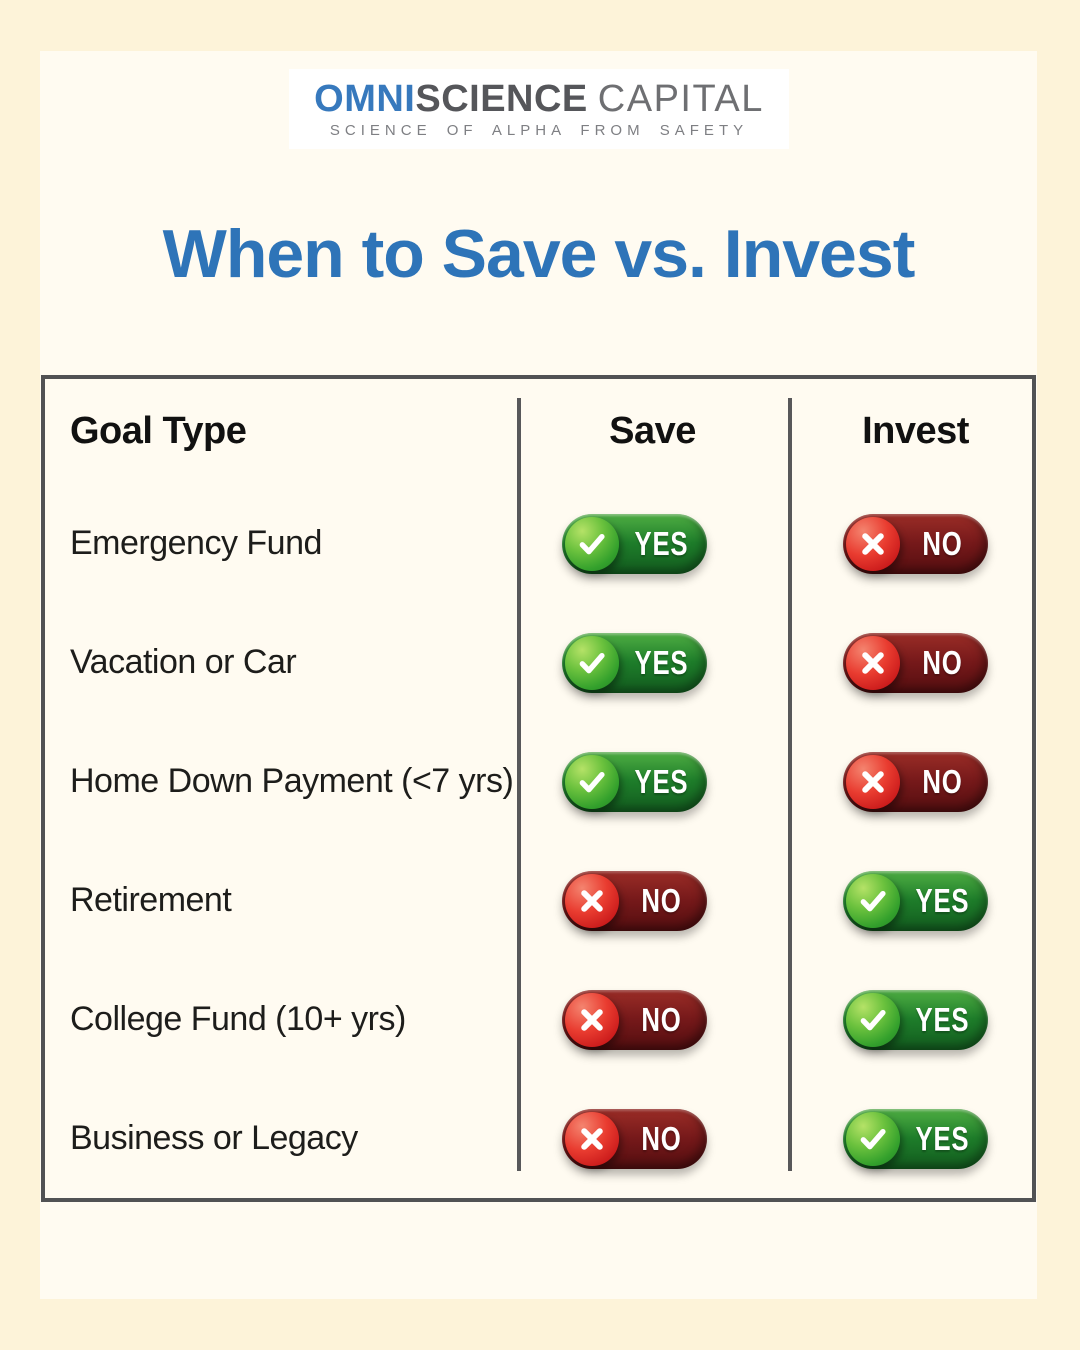  What do you see at coordinates (158, 431) in the screenshot?
I see `header-goal-type-label: Goal Type` at bounding box center [158, 431].